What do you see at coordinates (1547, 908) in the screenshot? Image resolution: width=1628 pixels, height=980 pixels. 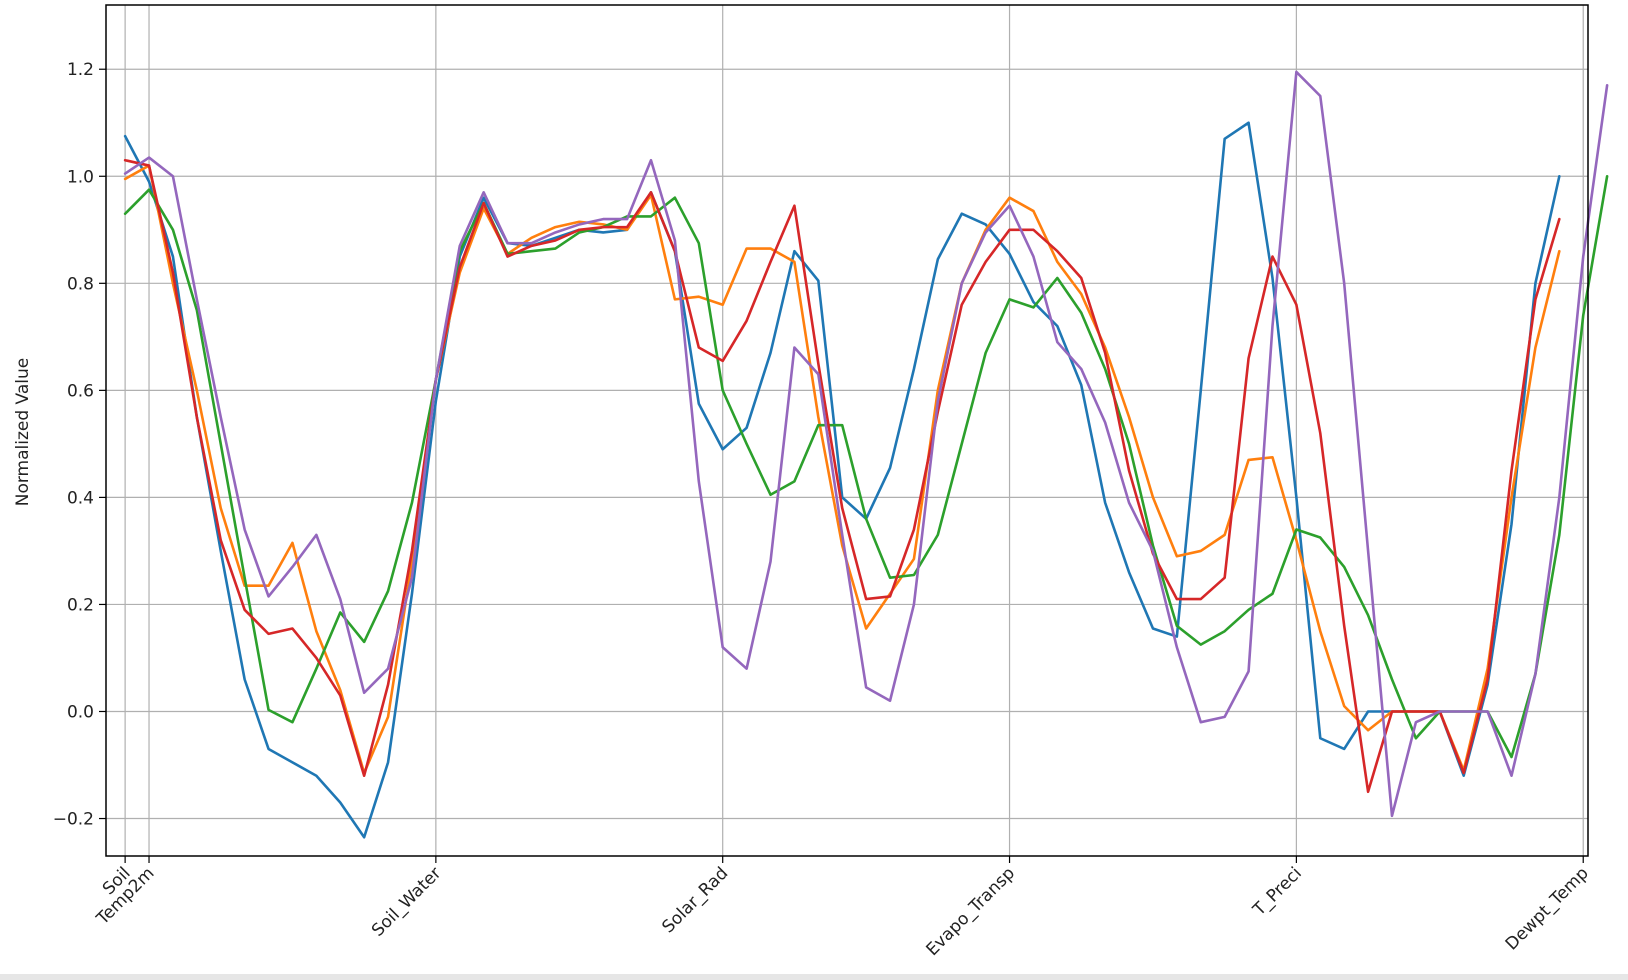 I see `x-tick-label: Dewpt_Temp` at bounding box center [1547, 908].